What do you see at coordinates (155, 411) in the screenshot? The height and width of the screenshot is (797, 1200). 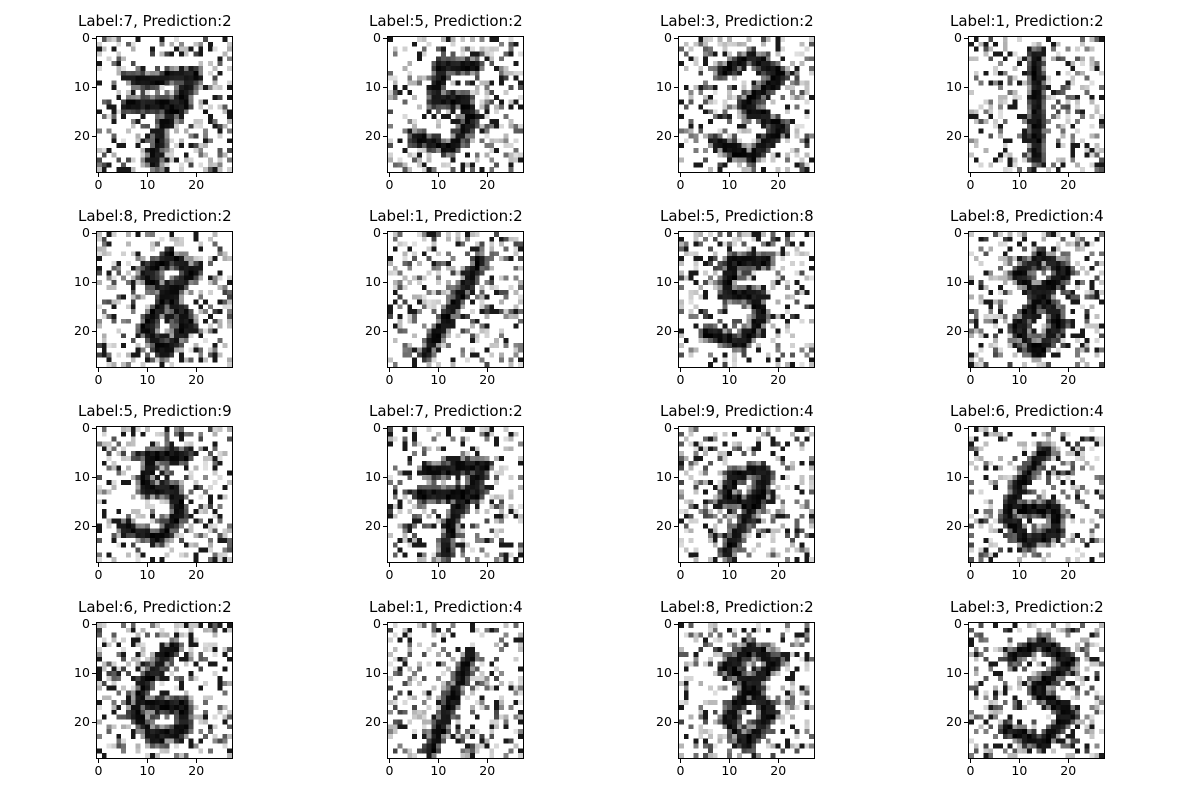 I see `subplot-title: Label:5, Prediction:9` at bounding box center [155, 411].